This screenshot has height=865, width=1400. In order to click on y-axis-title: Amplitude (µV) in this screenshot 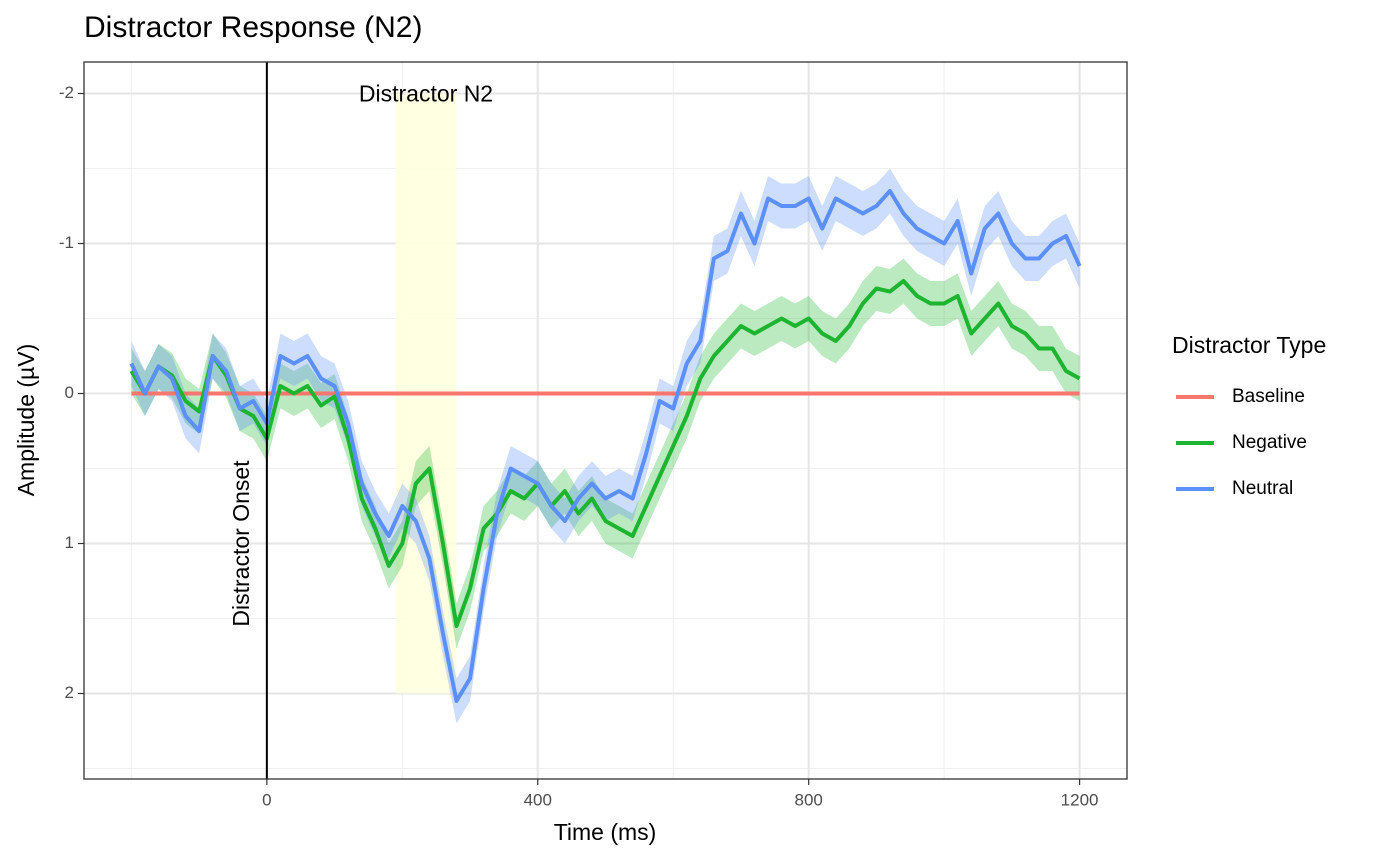, I will do `click(26, 420)`.